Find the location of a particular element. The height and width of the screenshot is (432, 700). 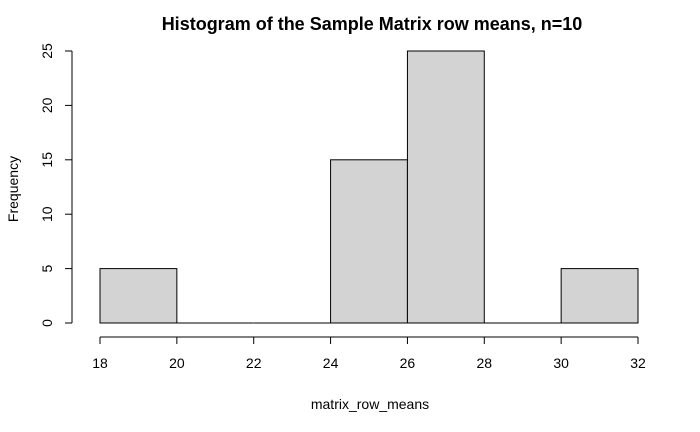

y-tick-label: 20 is located at coordinates (47, 105).